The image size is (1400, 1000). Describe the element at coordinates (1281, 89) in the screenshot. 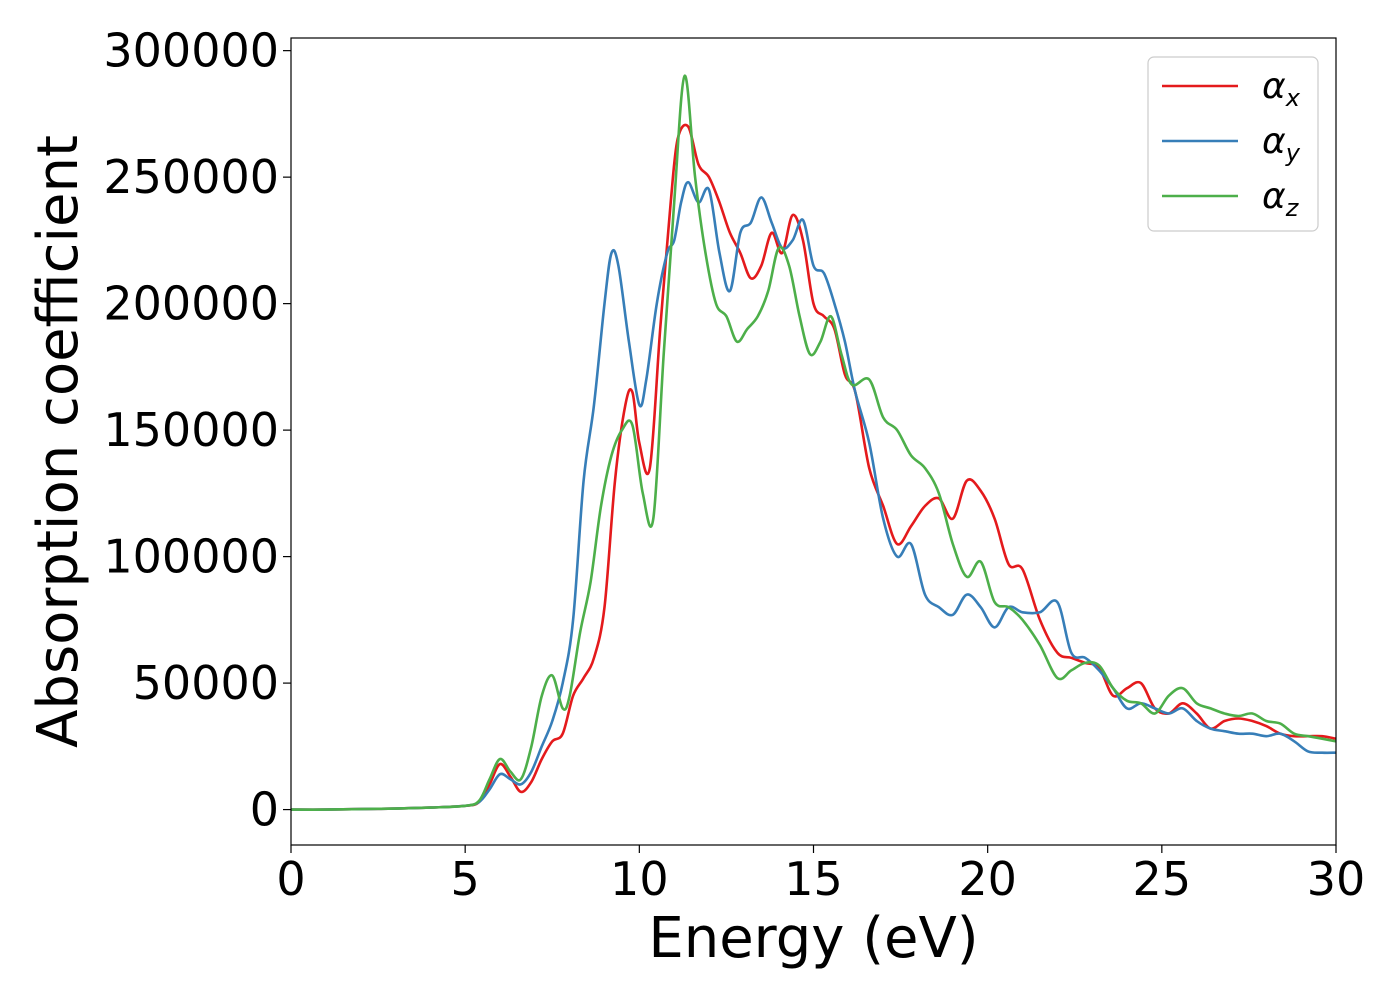

I see `legend-label-x: αx` at that location.